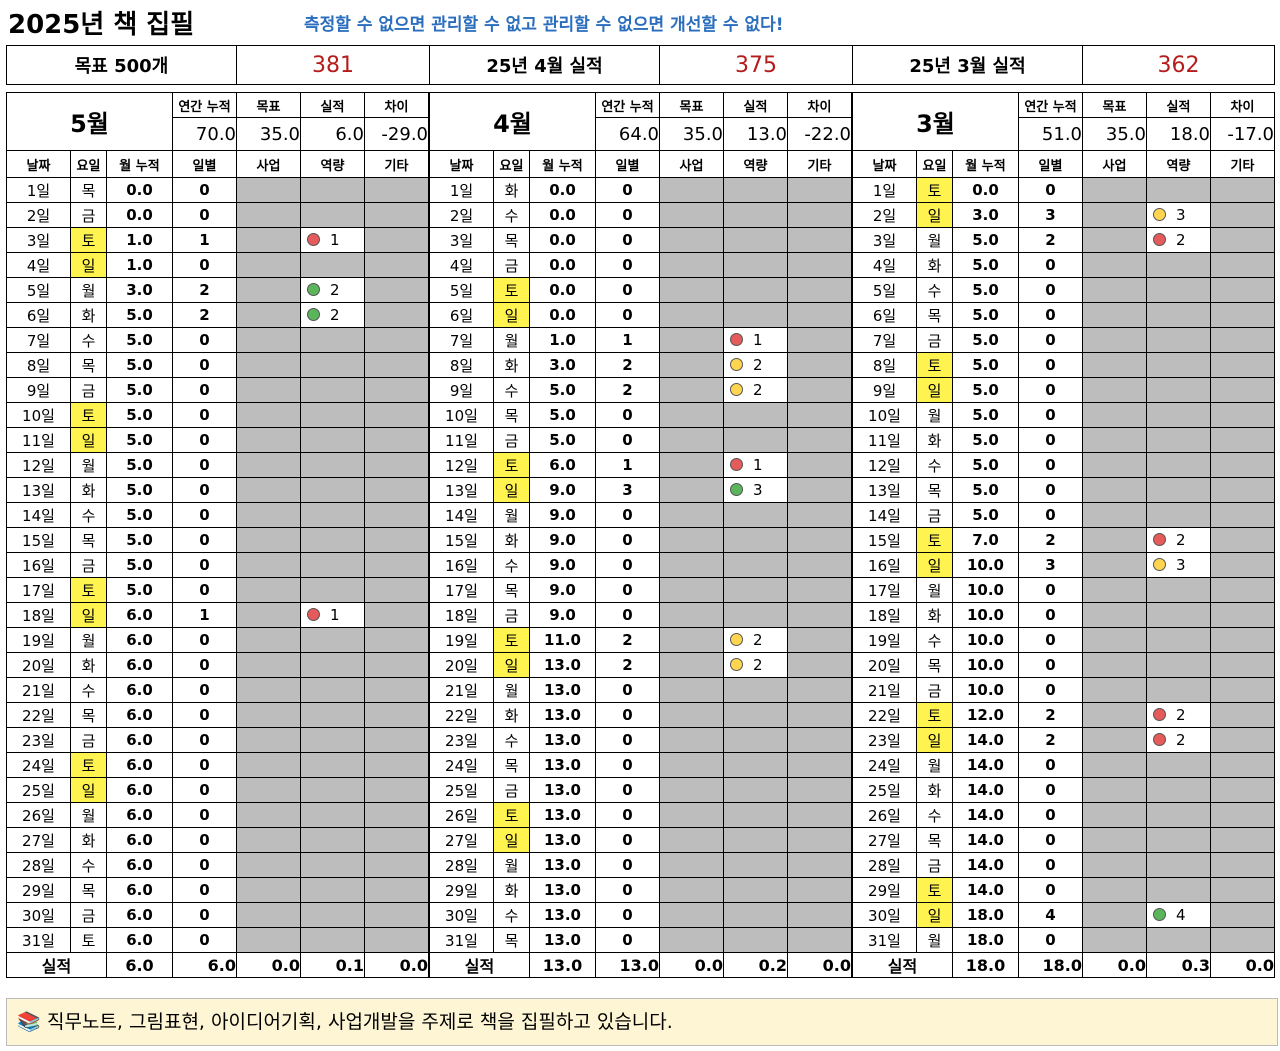 This screenshot has width=1280, height=1051. What do you see at coordinates (139, 915) in the screenshot?
I see `month-cum-cell: 6.0` at bounding box center [139, 915].